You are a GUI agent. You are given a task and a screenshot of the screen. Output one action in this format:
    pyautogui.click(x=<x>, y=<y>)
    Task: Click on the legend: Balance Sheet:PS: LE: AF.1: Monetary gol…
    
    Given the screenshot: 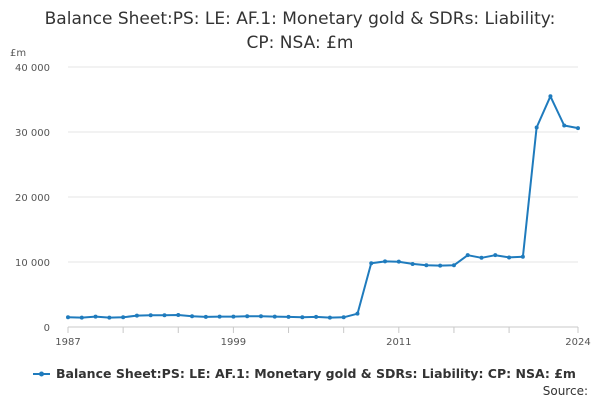 What is the action you would take?
    pyautogui.click(x=304, y=373)
    